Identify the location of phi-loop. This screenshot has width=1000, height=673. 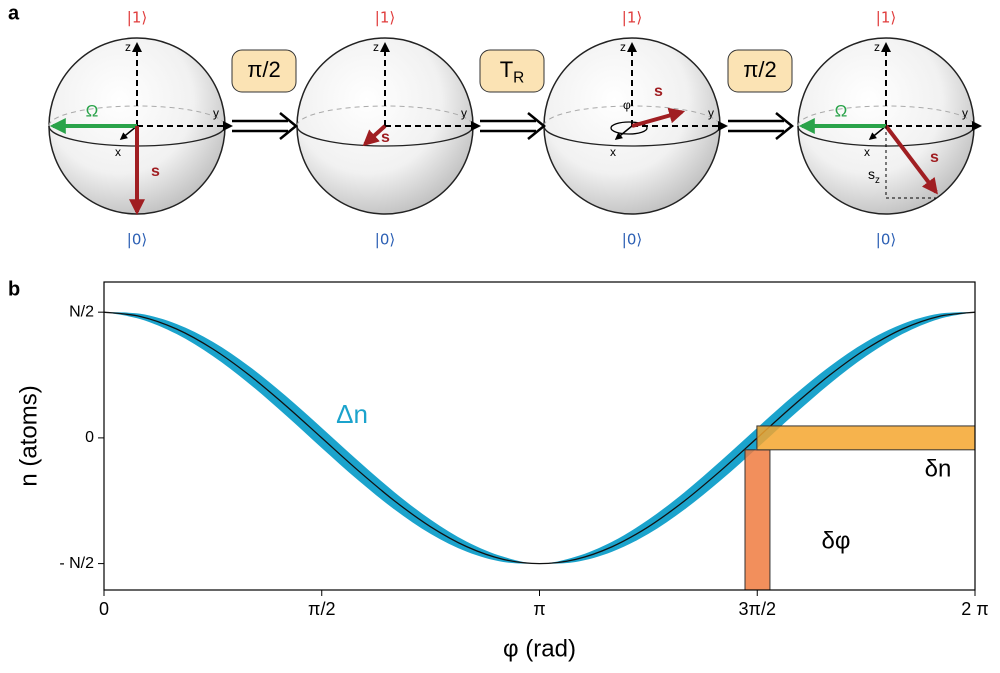
(629, 128).